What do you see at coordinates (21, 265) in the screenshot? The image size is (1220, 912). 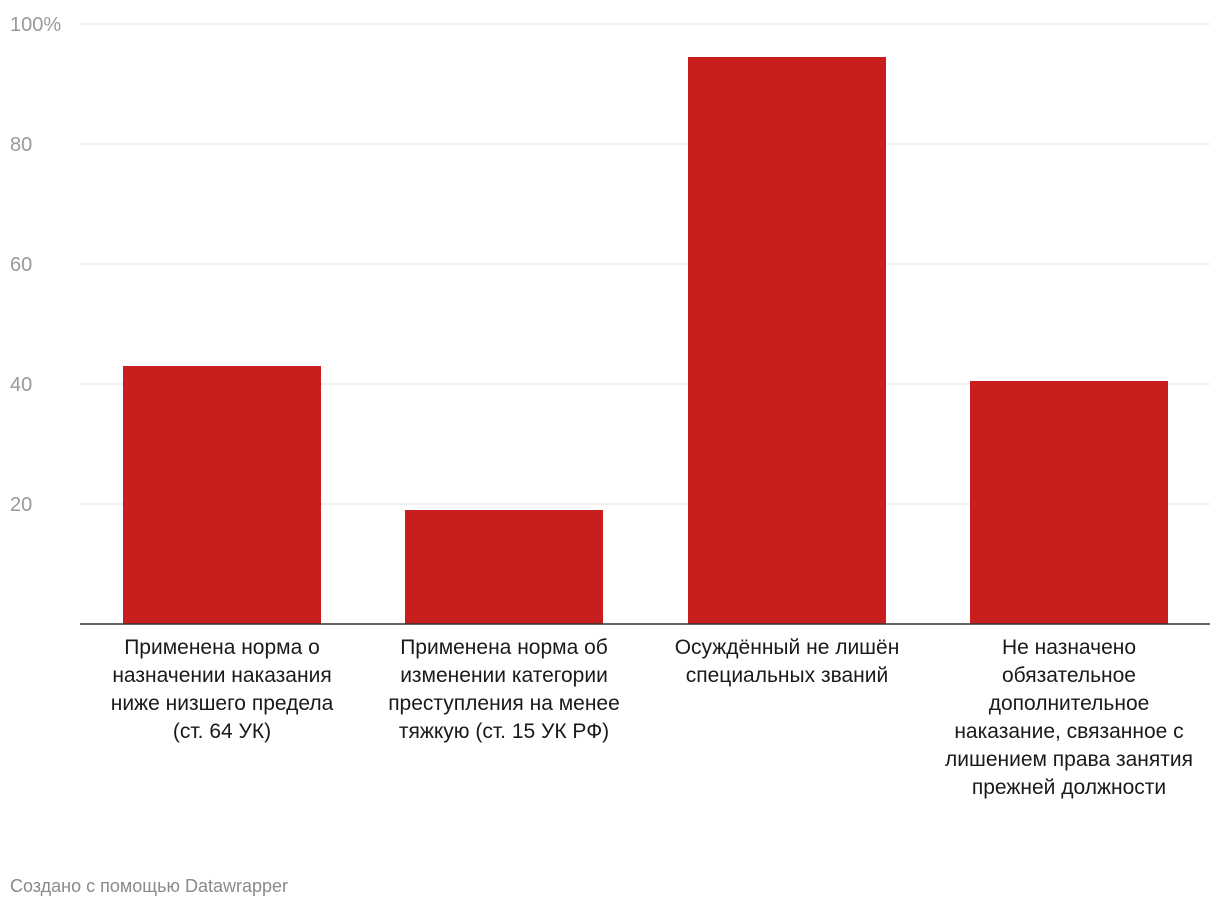 I see `y-tick-label: 60` at bounding box center [21, 265].